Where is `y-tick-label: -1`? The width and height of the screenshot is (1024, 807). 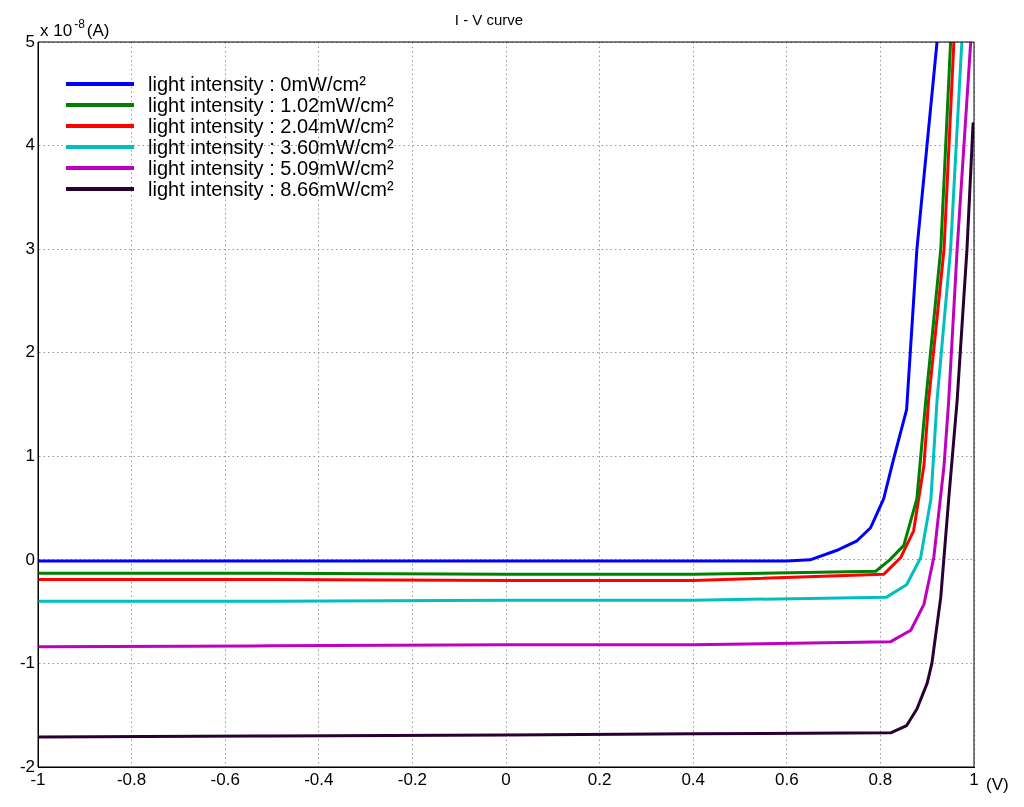 y-tick-label: -1 is located at coordinates (27, 663).